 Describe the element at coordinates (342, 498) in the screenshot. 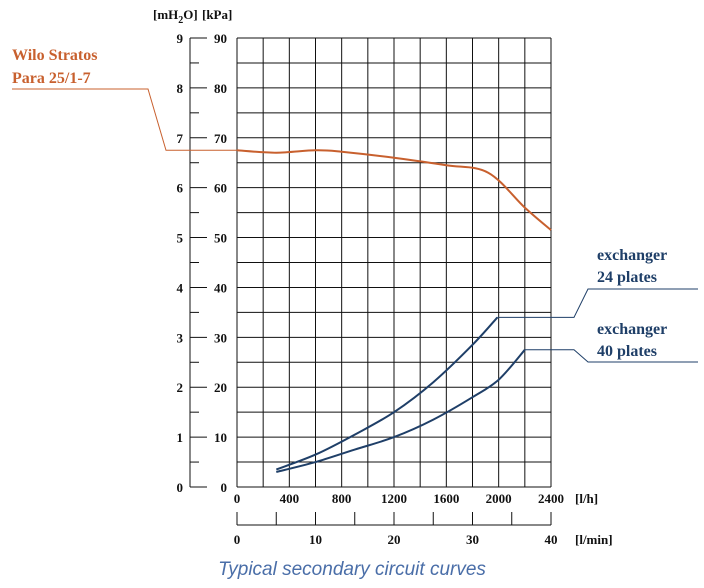

I see `x-tick-label: 800` at that location.